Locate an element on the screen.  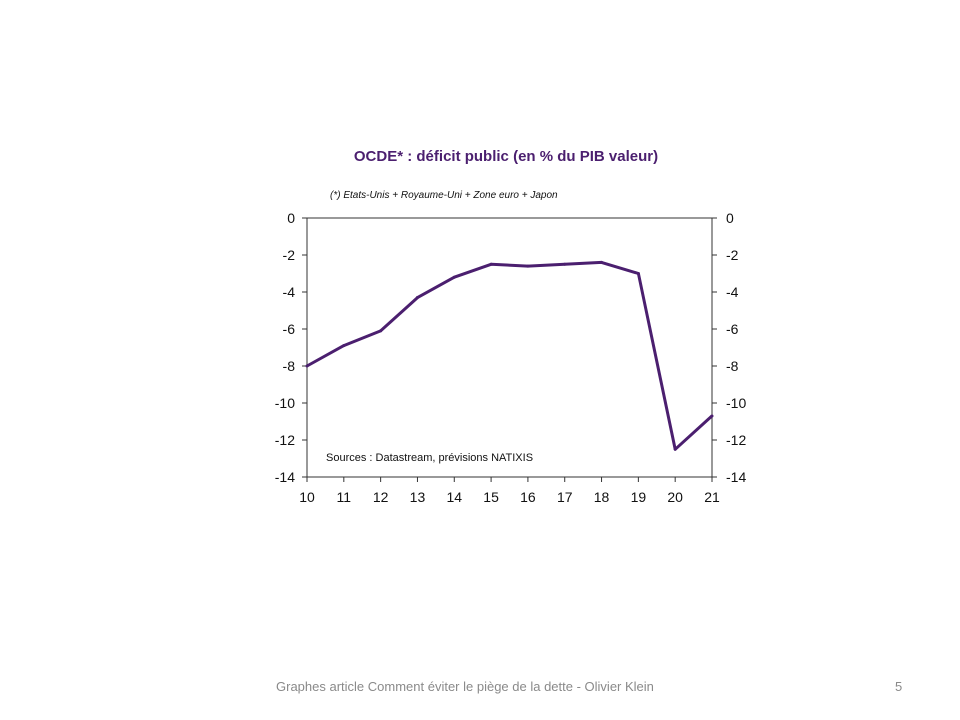
y-tick-label-left: -10 is located at coordinates (285, 403).